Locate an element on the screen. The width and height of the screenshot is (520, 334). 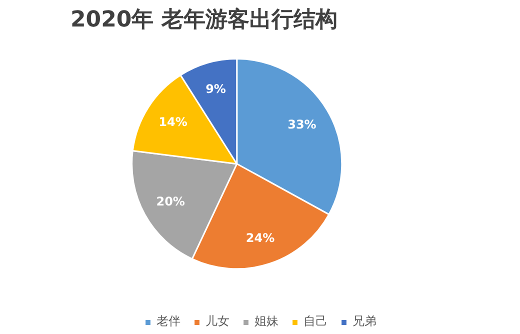
data-label: 33% is located at coordinates (302, 124).